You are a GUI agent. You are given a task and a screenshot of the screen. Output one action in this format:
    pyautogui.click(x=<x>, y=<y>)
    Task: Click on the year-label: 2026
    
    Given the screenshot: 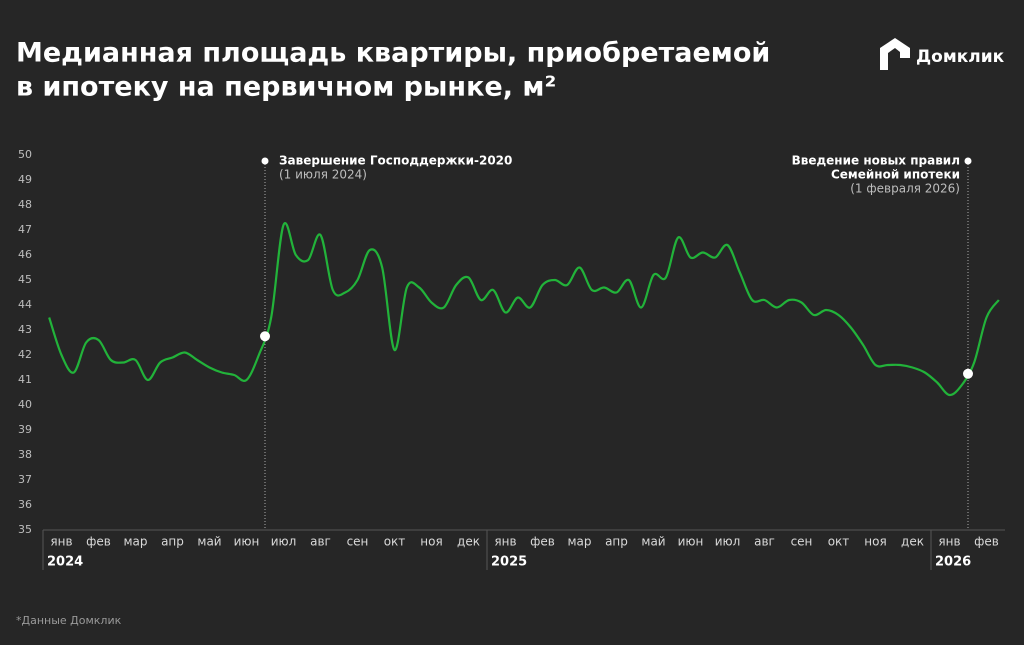 What is the action you would take?
    pyautogui.click(x=953, y=562)
    